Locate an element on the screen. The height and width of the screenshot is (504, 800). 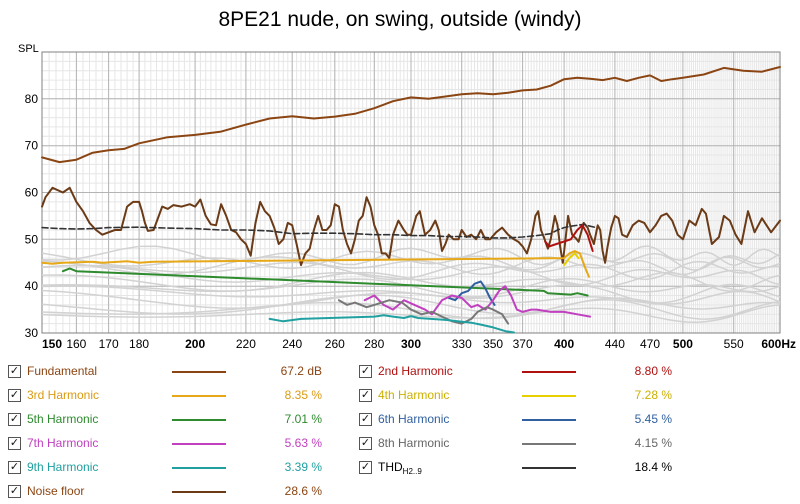
legend-value: 5.63 % is located at coordinates (303, 443).